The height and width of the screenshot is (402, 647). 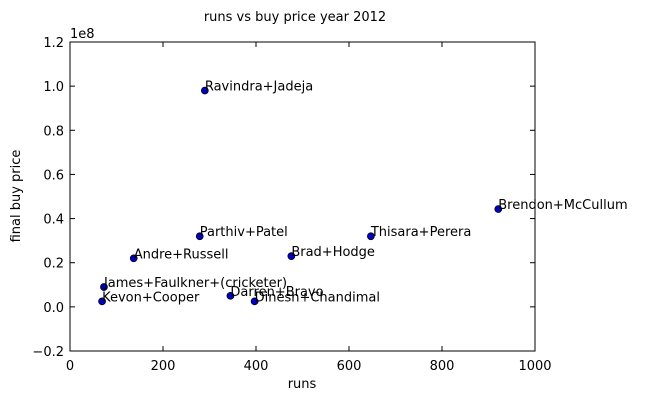 What do you see at coordinates (53, 43) in the screenshot?
I see `y-tick-label: 1.2` at bounding box center [53, 43].